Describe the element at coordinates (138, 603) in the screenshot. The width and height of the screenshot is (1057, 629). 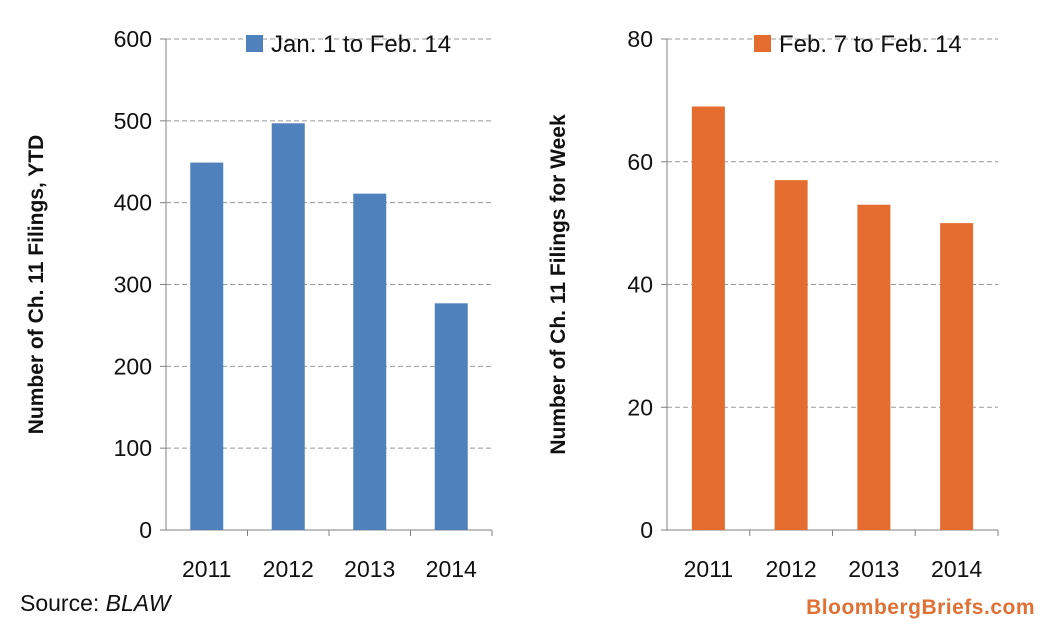
I see `source-name: BLAW` at that location.